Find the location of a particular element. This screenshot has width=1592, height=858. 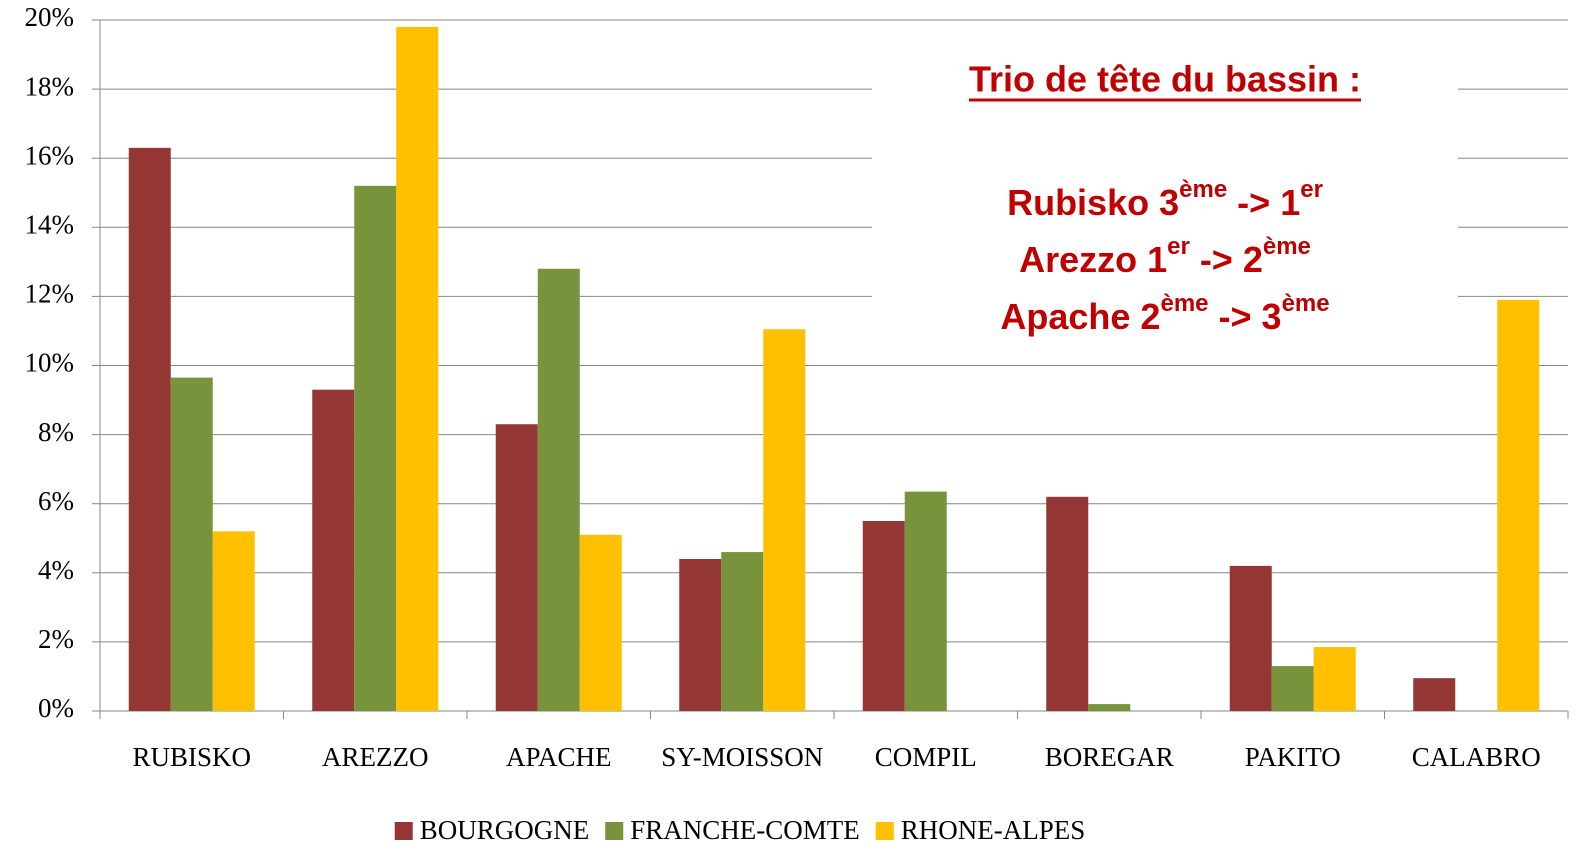

annotation-text: Rubisko 3 is located at coordinates (1093, 202).